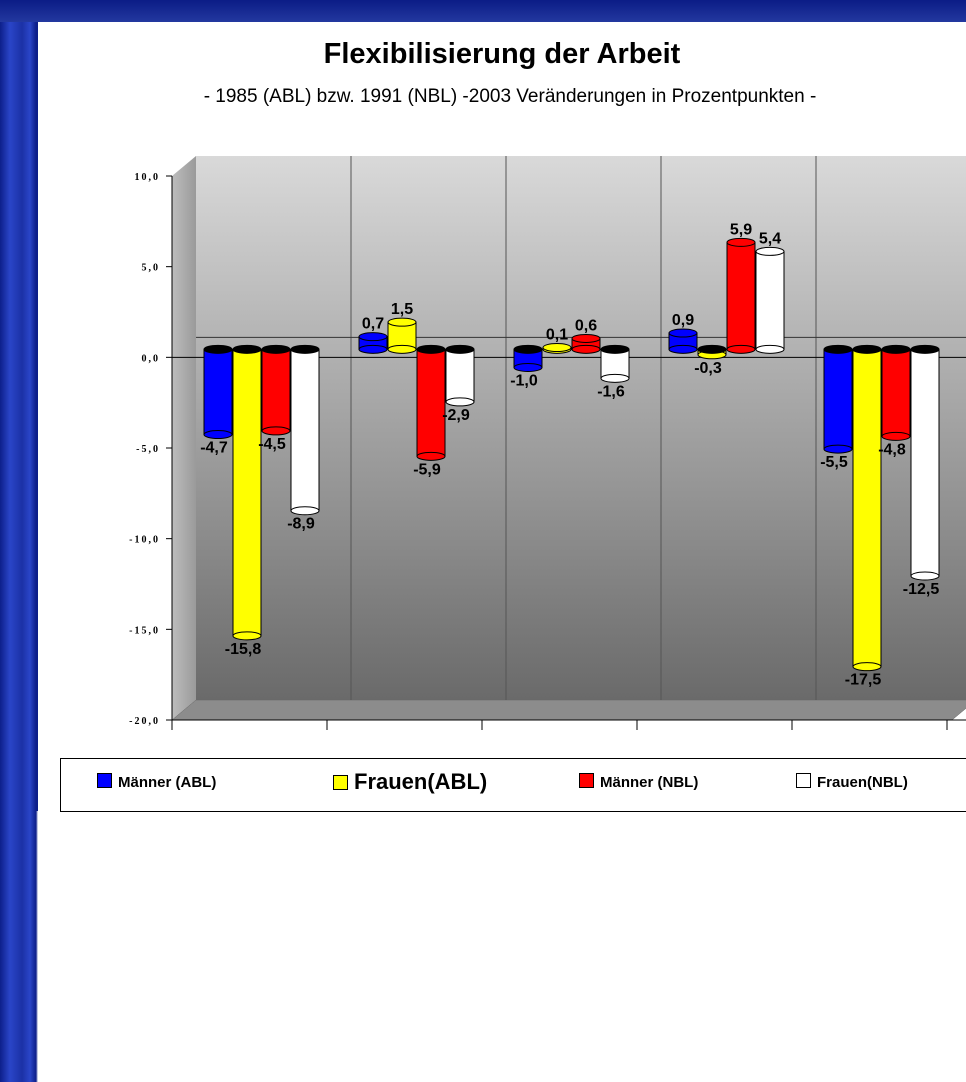  What do you see at coordinates (301, 524) in the screenshot?
I see `data-label: -8,9` at bounding box center [301, 524].